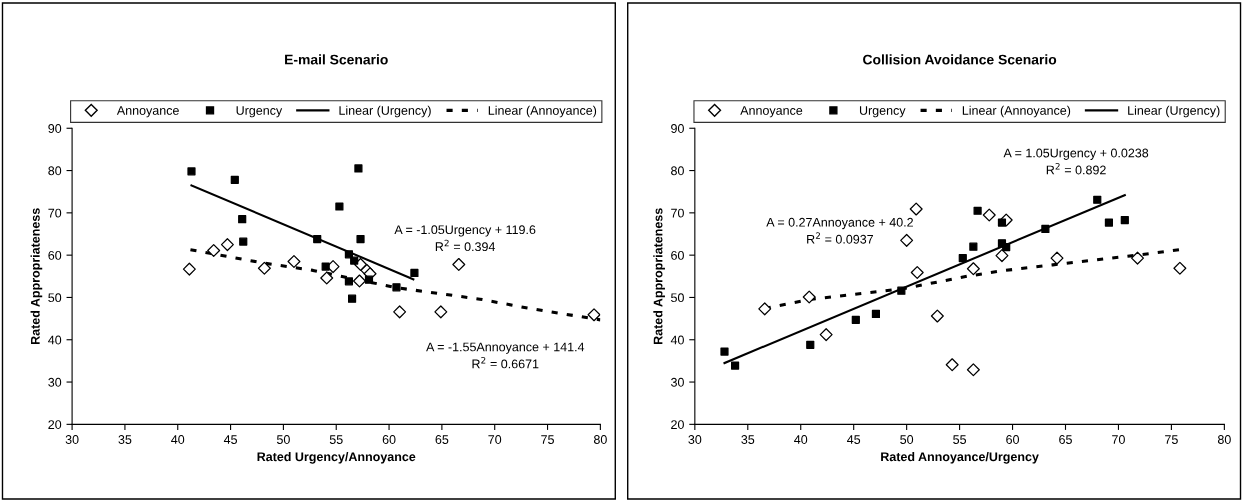 The image size is (1243, 501). What do you see at coordinates (336, 439) in the screenshot?
I see `x-tick-label: 55` at bounding box center [336, 439].